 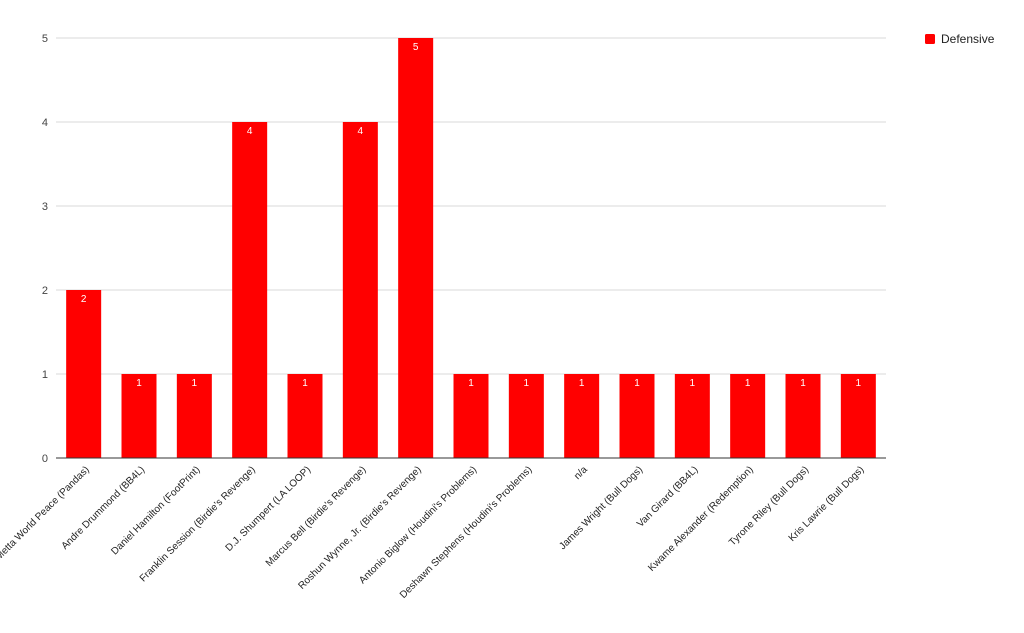 What do you see at coordinates (416, 47) in the screenshot?
I see `data-label: 5` at bounding box center [416, 47].